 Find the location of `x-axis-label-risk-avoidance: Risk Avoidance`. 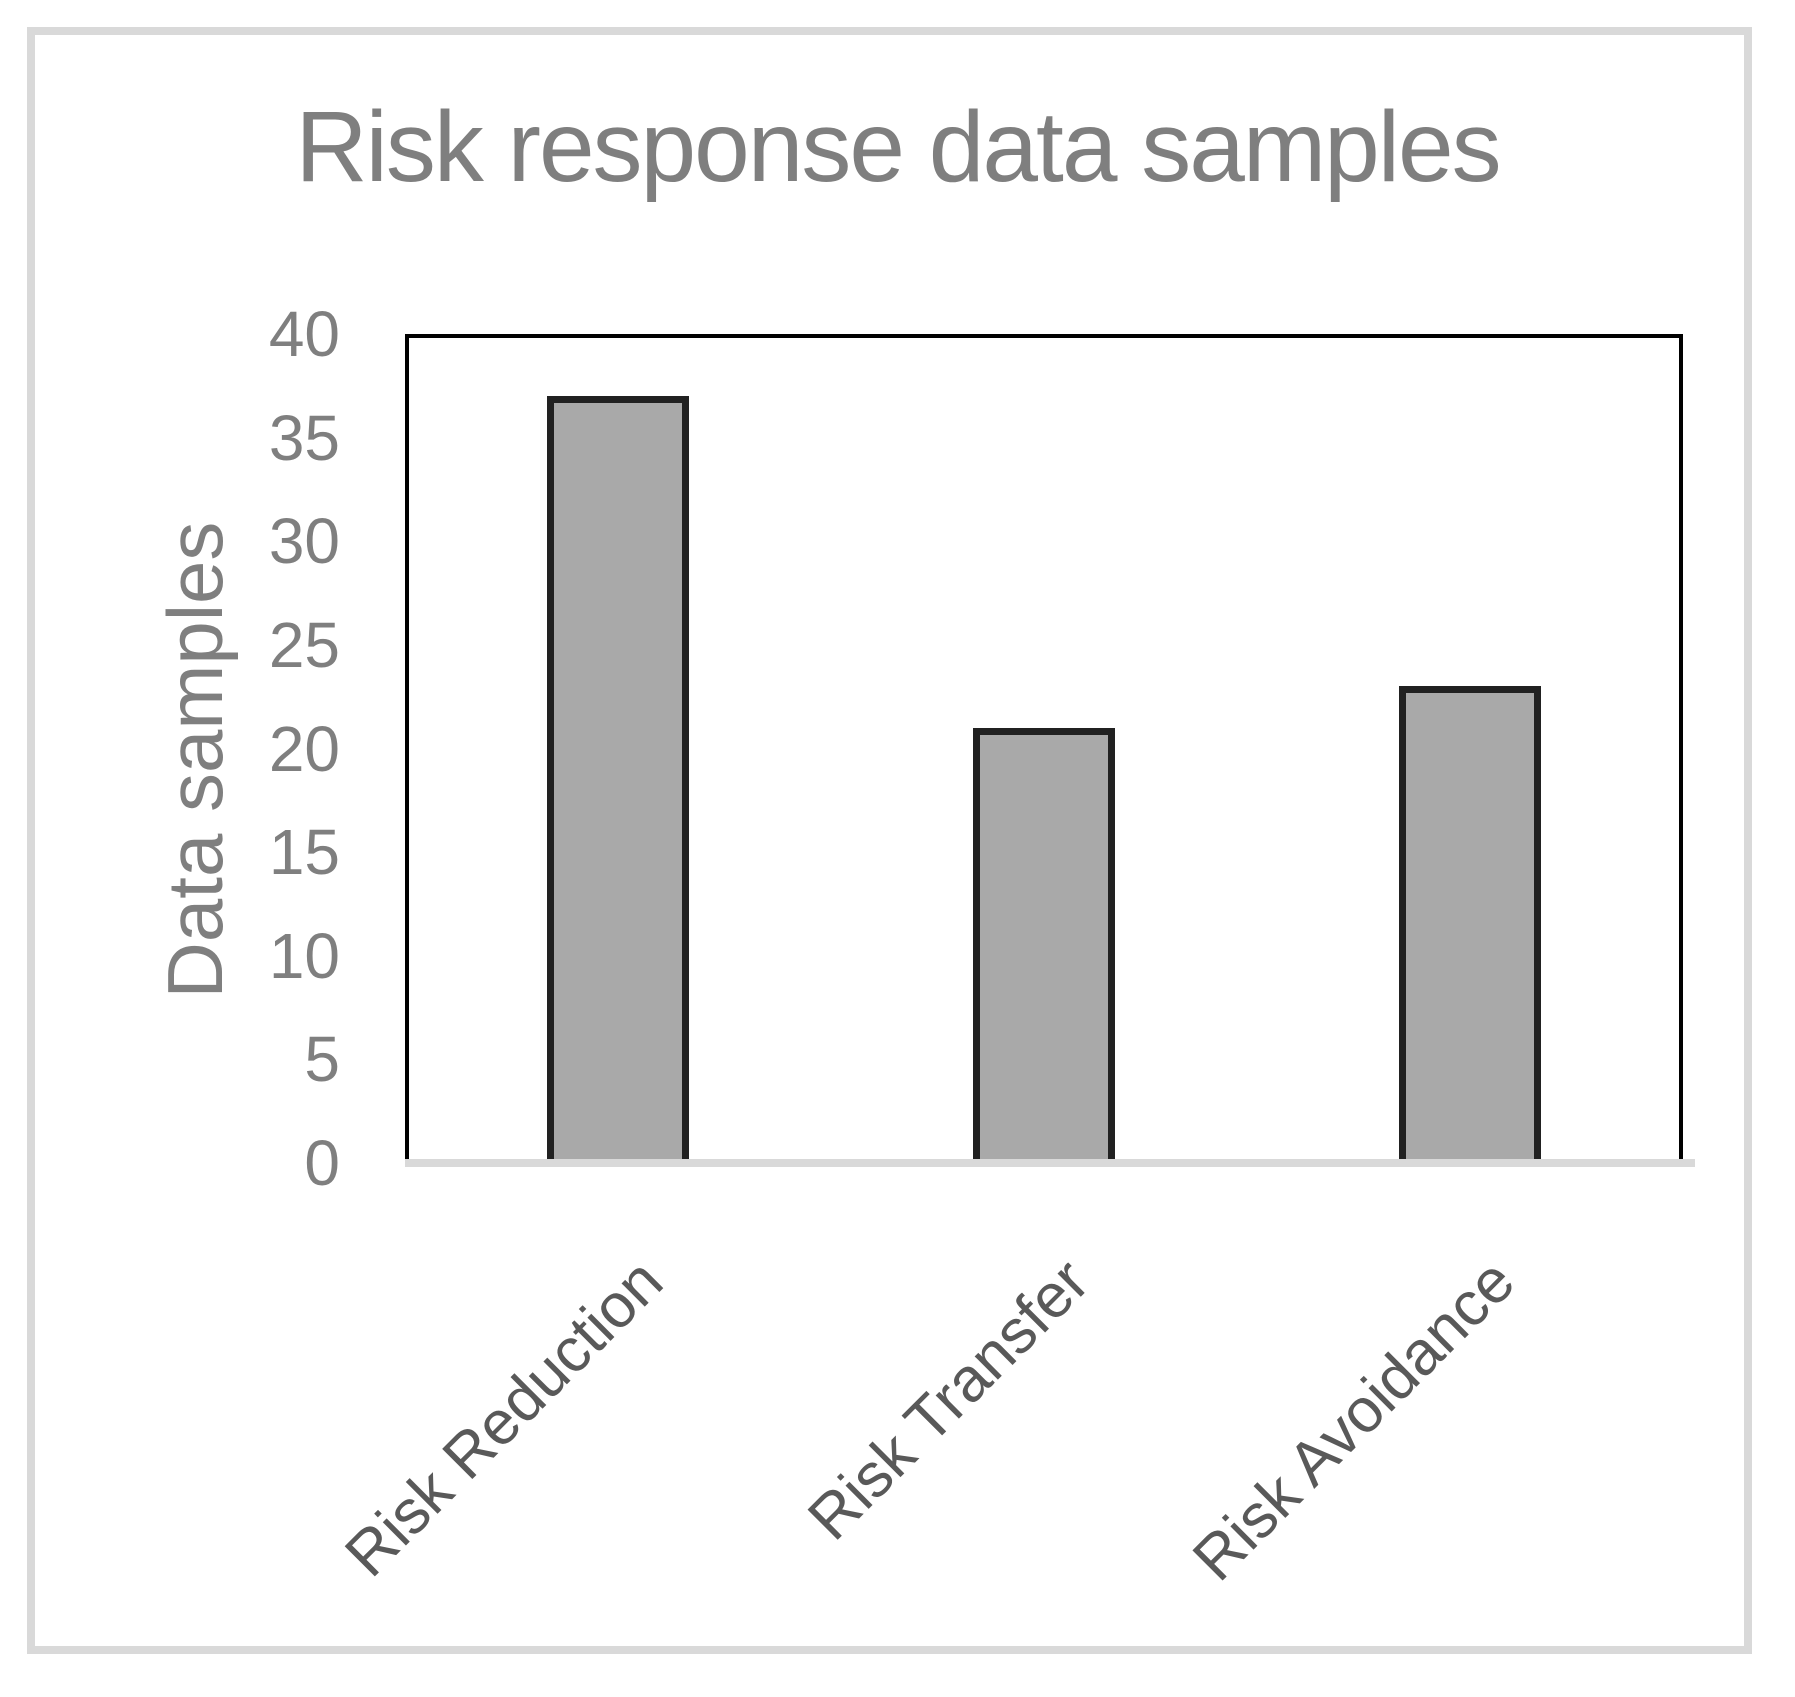

x-axis-label-risk-avoidance: Risk Avoidance is located at coordinates (1354, 1420).